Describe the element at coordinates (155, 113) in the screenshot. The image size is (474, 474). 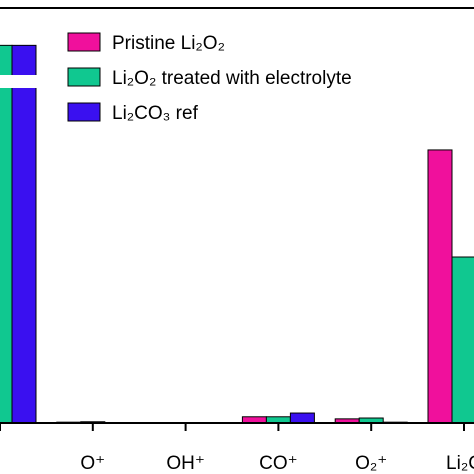
I see `legend-label: Li₂CO₃ ref` at that location.